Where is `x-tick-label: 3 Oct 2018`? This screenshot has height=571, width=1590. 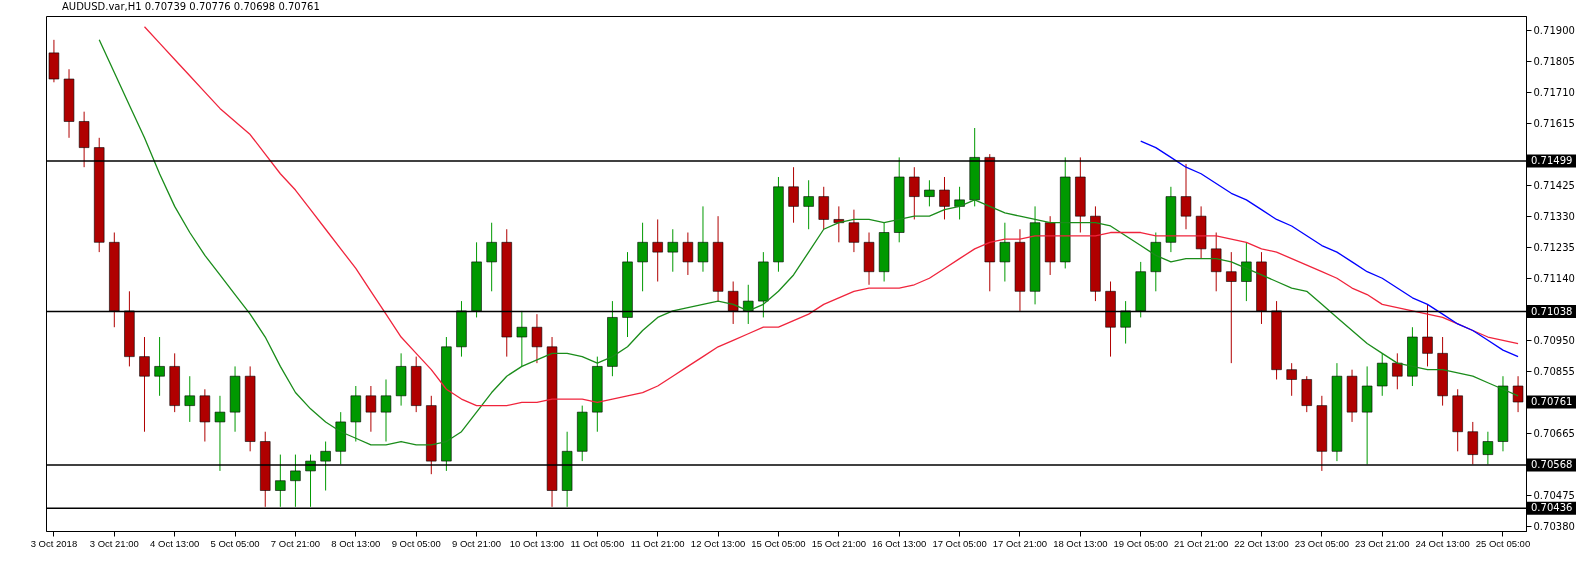 x-tick-label: 3 Oct 2018 is located at coordinates (54, 543).